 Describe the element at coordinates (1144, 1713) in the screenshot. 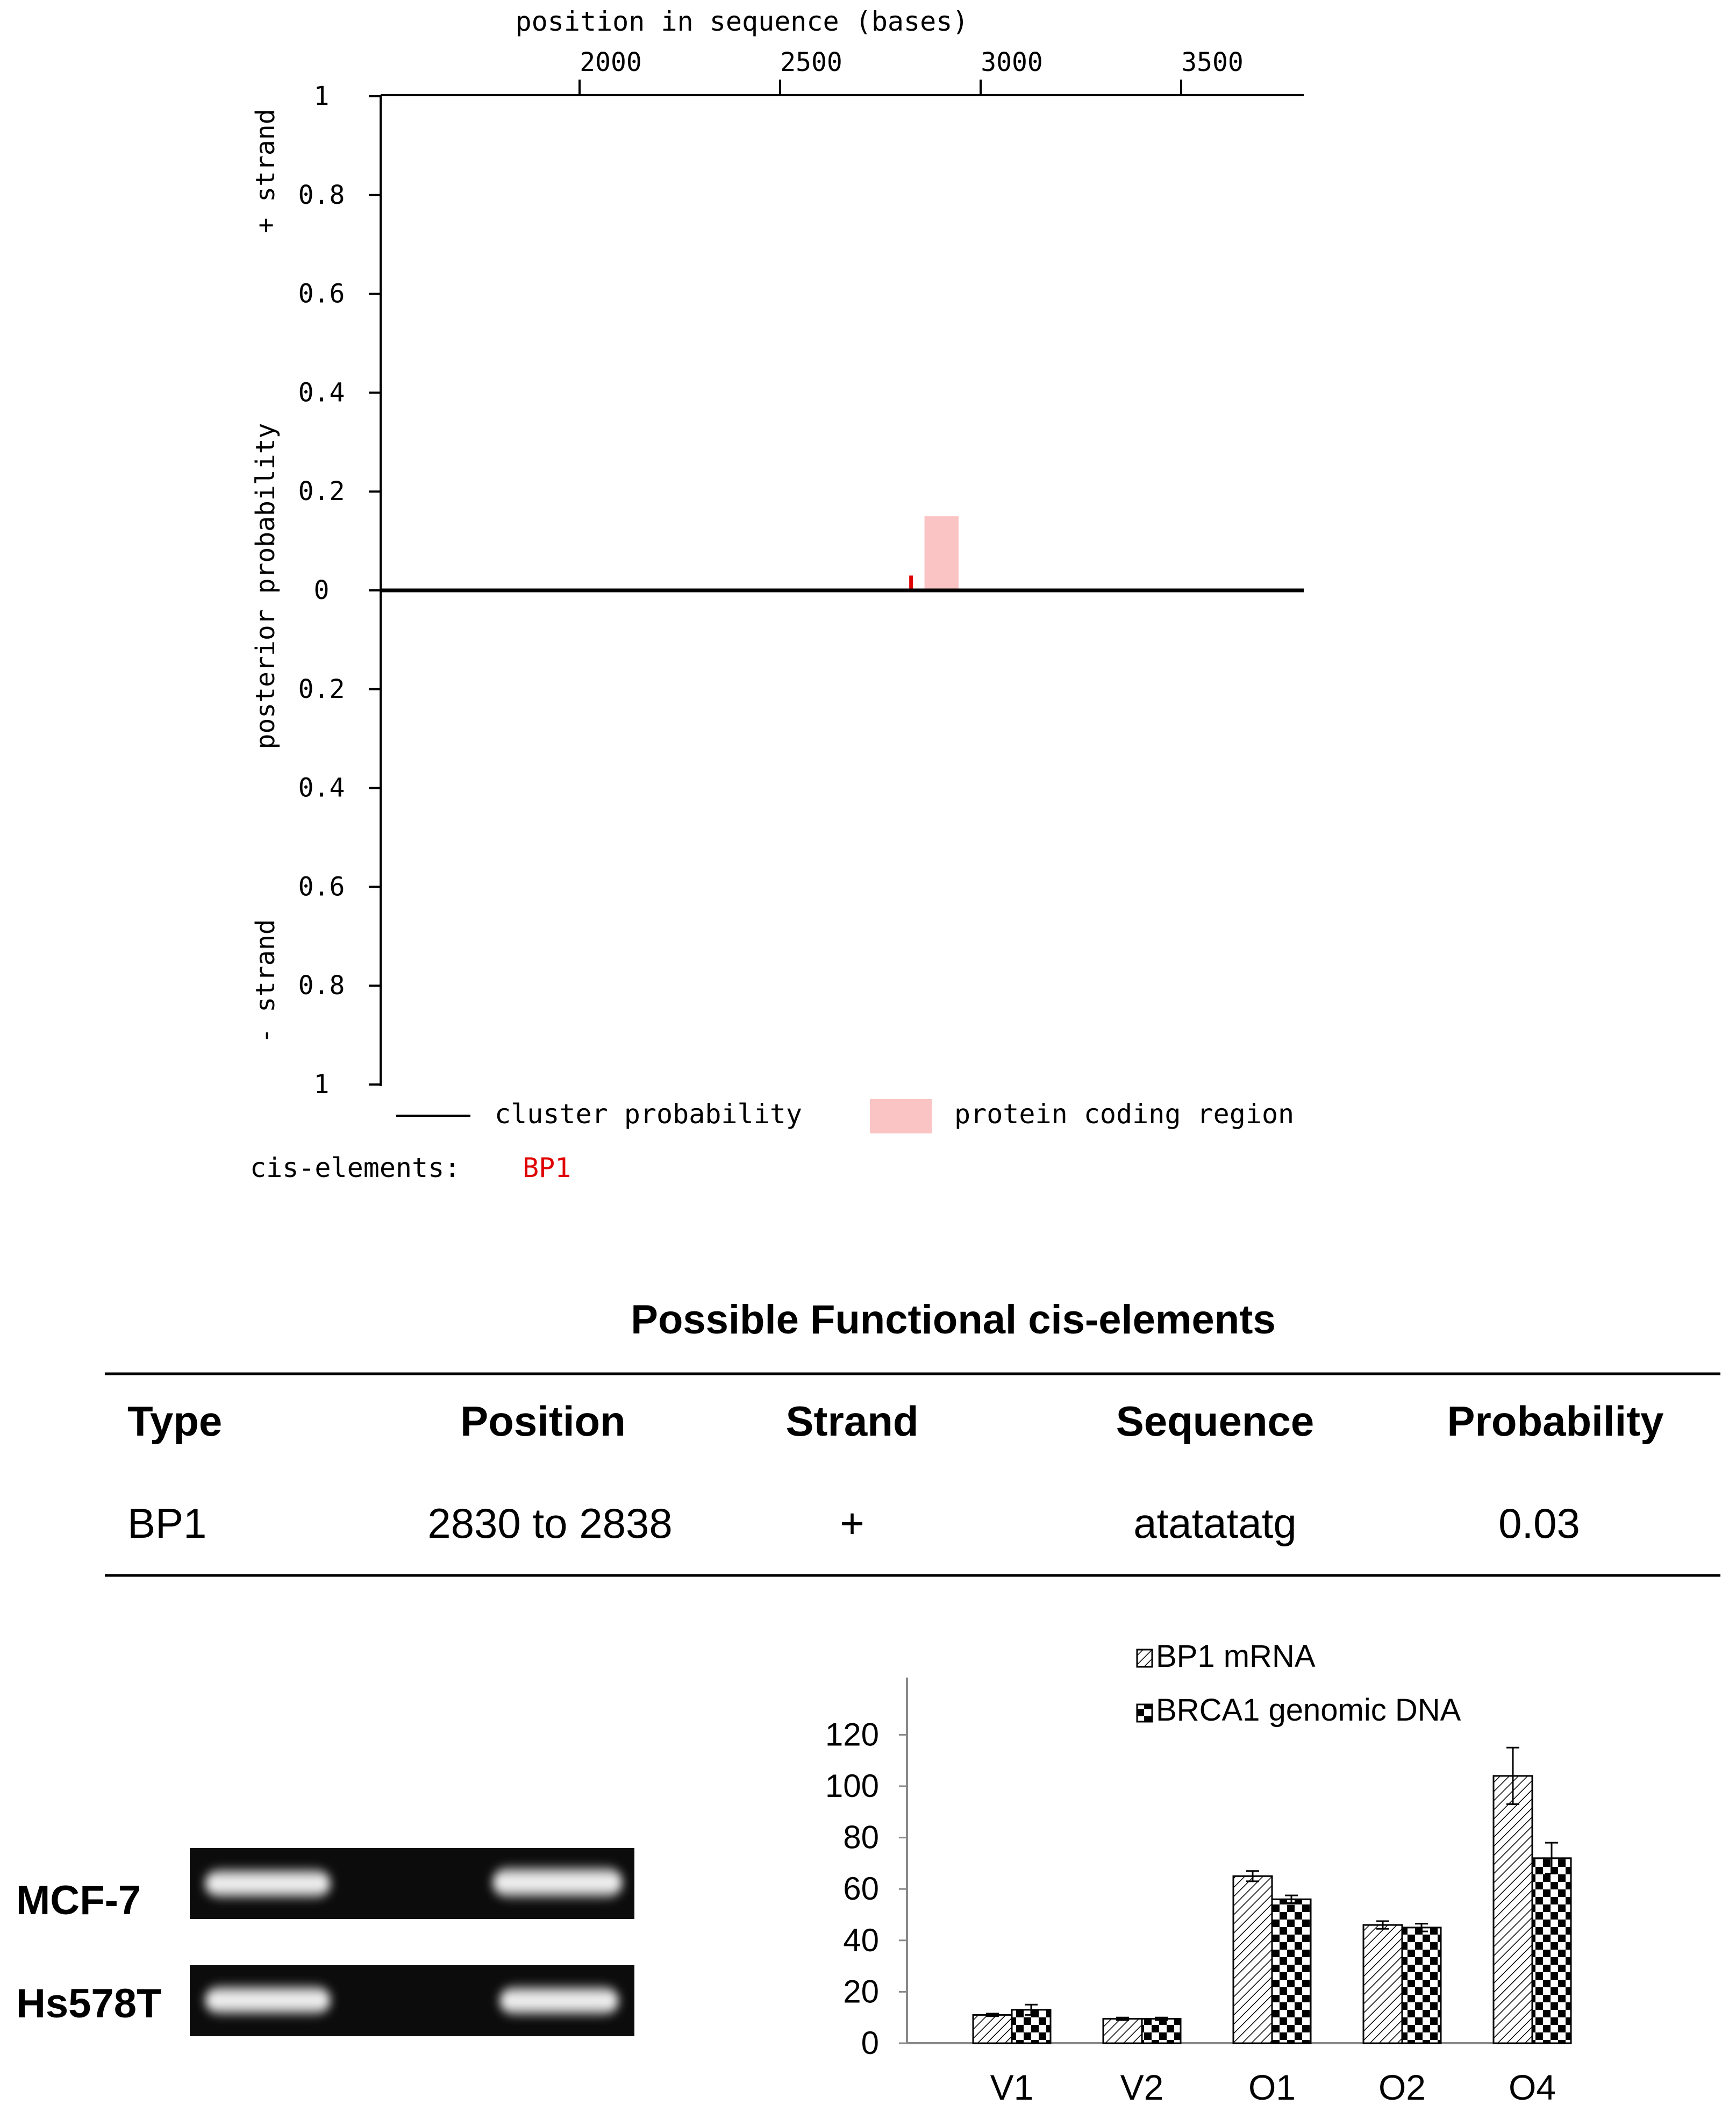

I see `legend-swatch-brca1` at that location.